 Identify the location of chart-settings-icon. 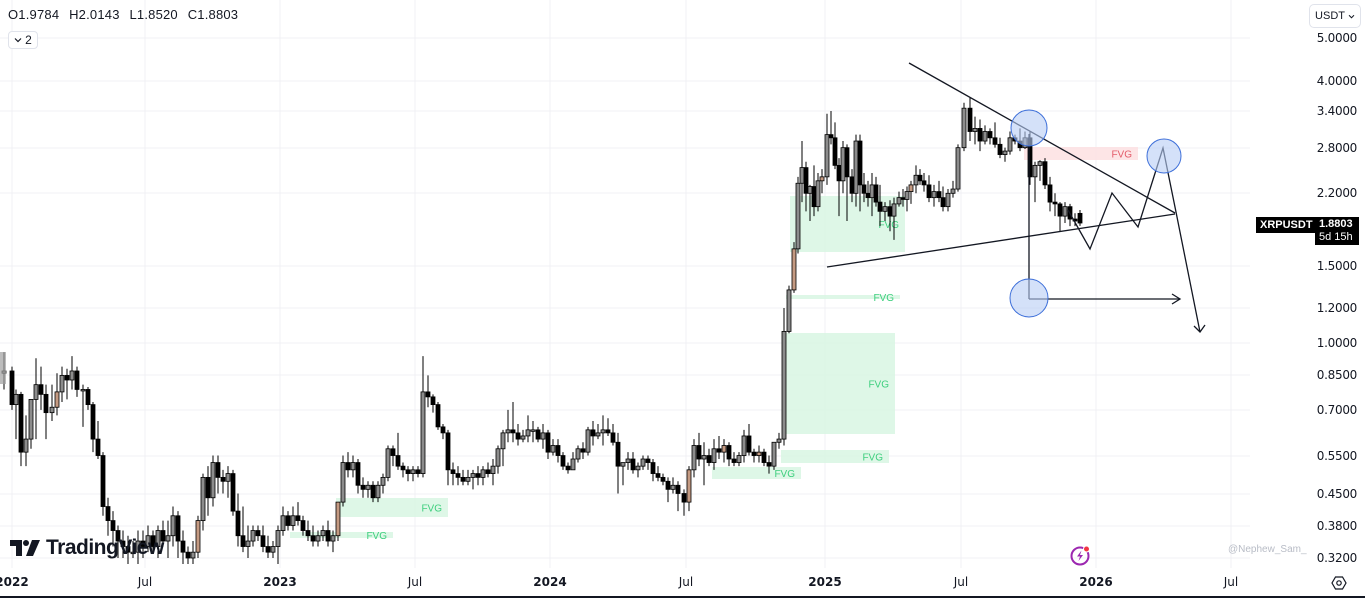
(1339, 583).